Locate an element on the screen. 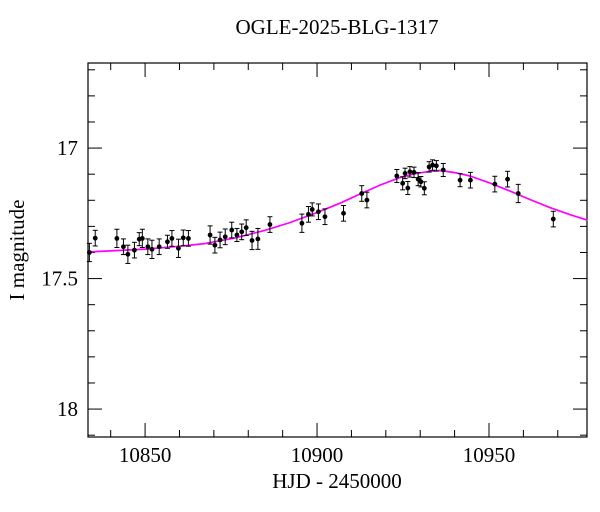 The image size is (600, 512). y-tick-label: 18 is located at coordinates (67, 409).